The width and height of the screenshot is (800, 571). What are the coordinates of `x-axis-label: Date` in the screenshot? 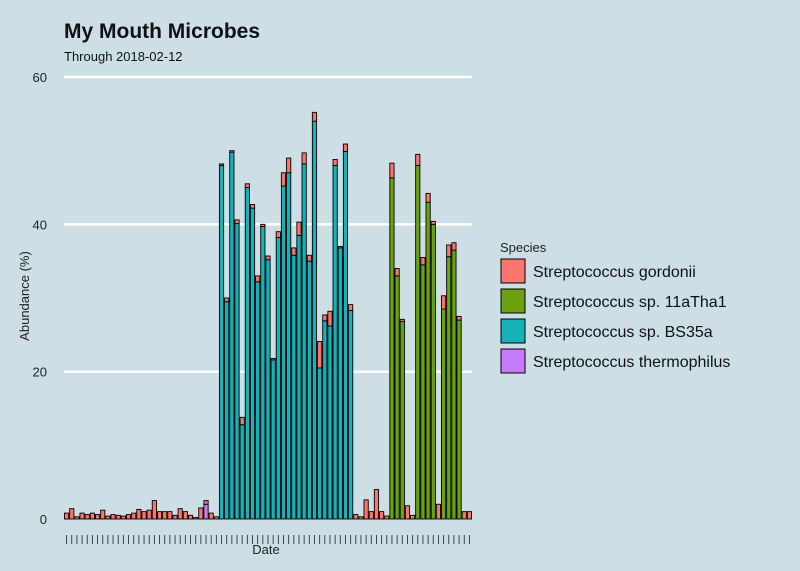 It's located at (265, 549).